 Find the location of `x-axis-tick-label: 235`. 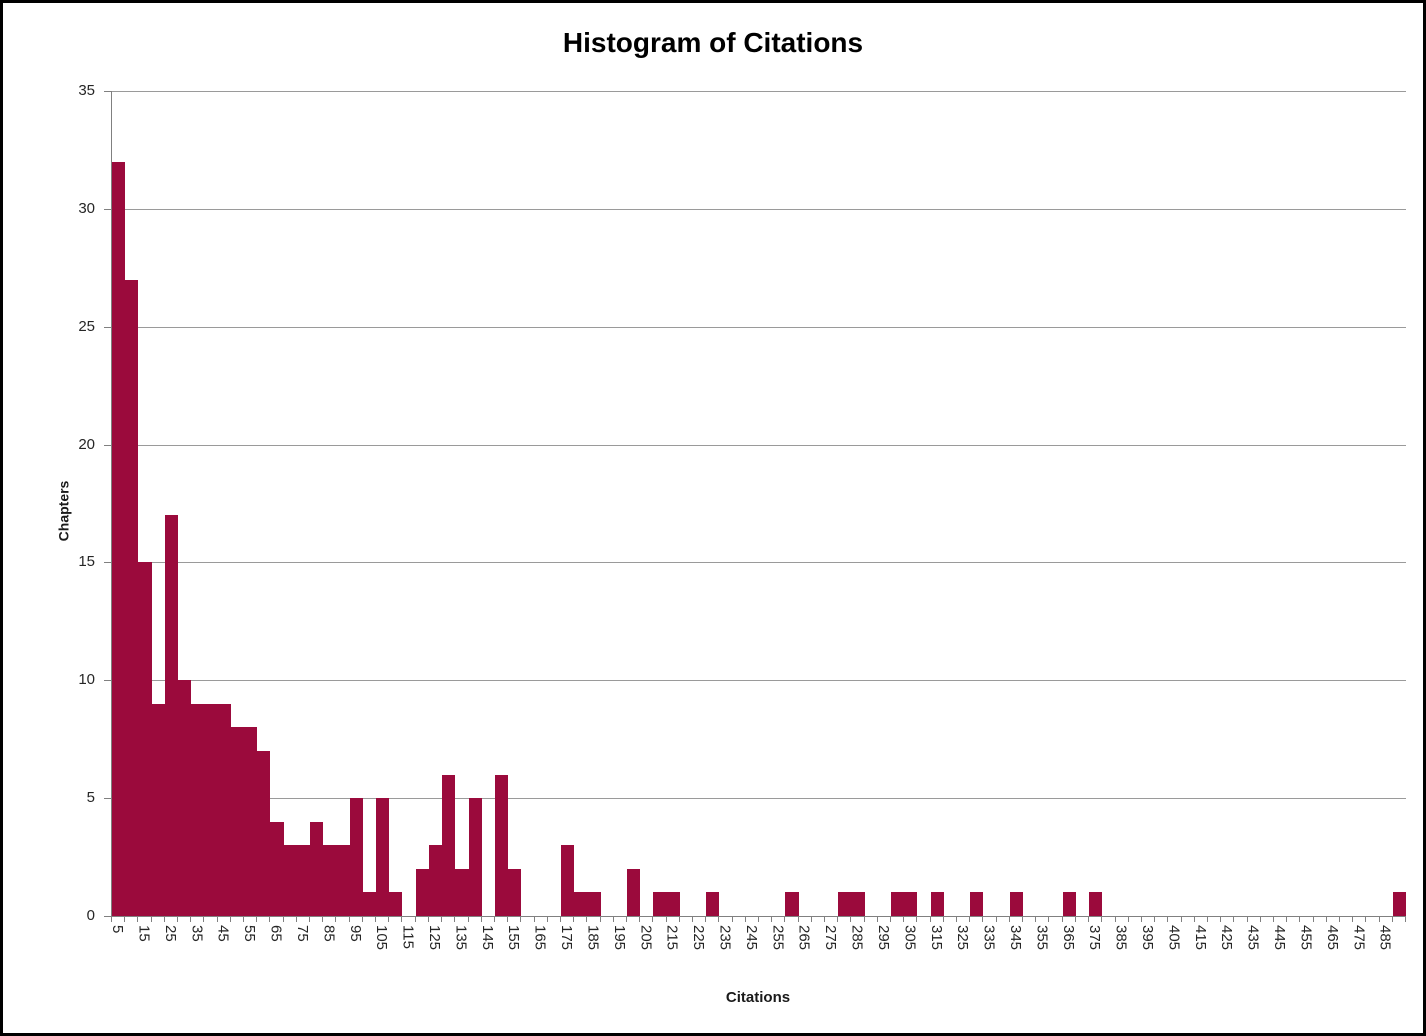

x-axis-tick-label: 235 is located at coordinates (725, 938).